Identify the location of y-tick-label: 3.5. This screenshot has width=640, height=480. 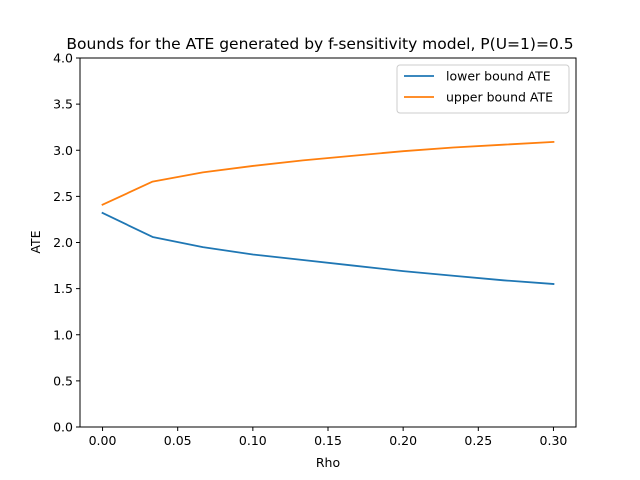
(63, 104).